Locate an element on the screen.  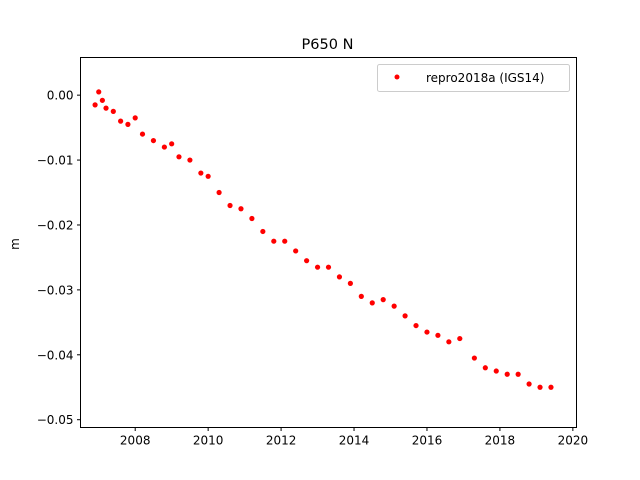
x-tick-label: 2008 is located at coordinates (135, 441).